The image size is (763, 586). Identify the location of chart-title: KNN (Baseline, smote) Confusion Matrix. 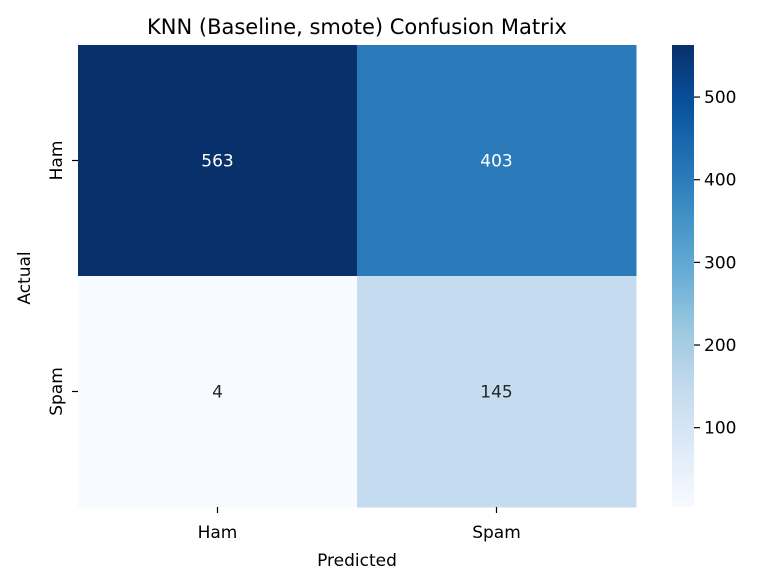
(357, 27).